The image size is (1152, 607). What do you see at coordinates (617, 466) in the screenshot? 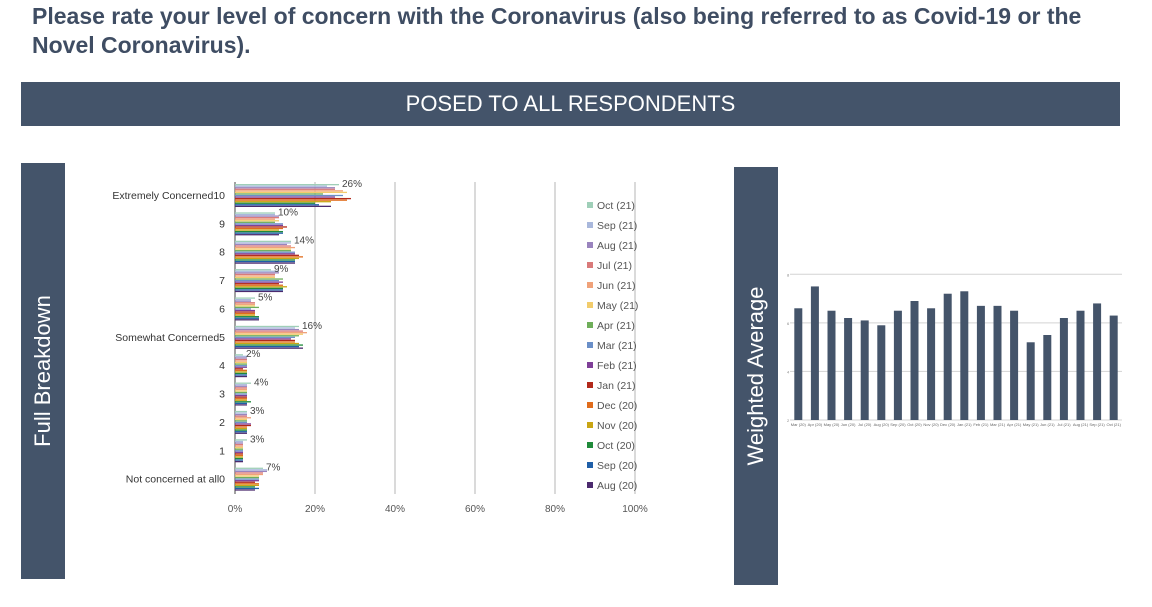
I see `legend-entry: Sep (20)` at bounding box center [617, 466].